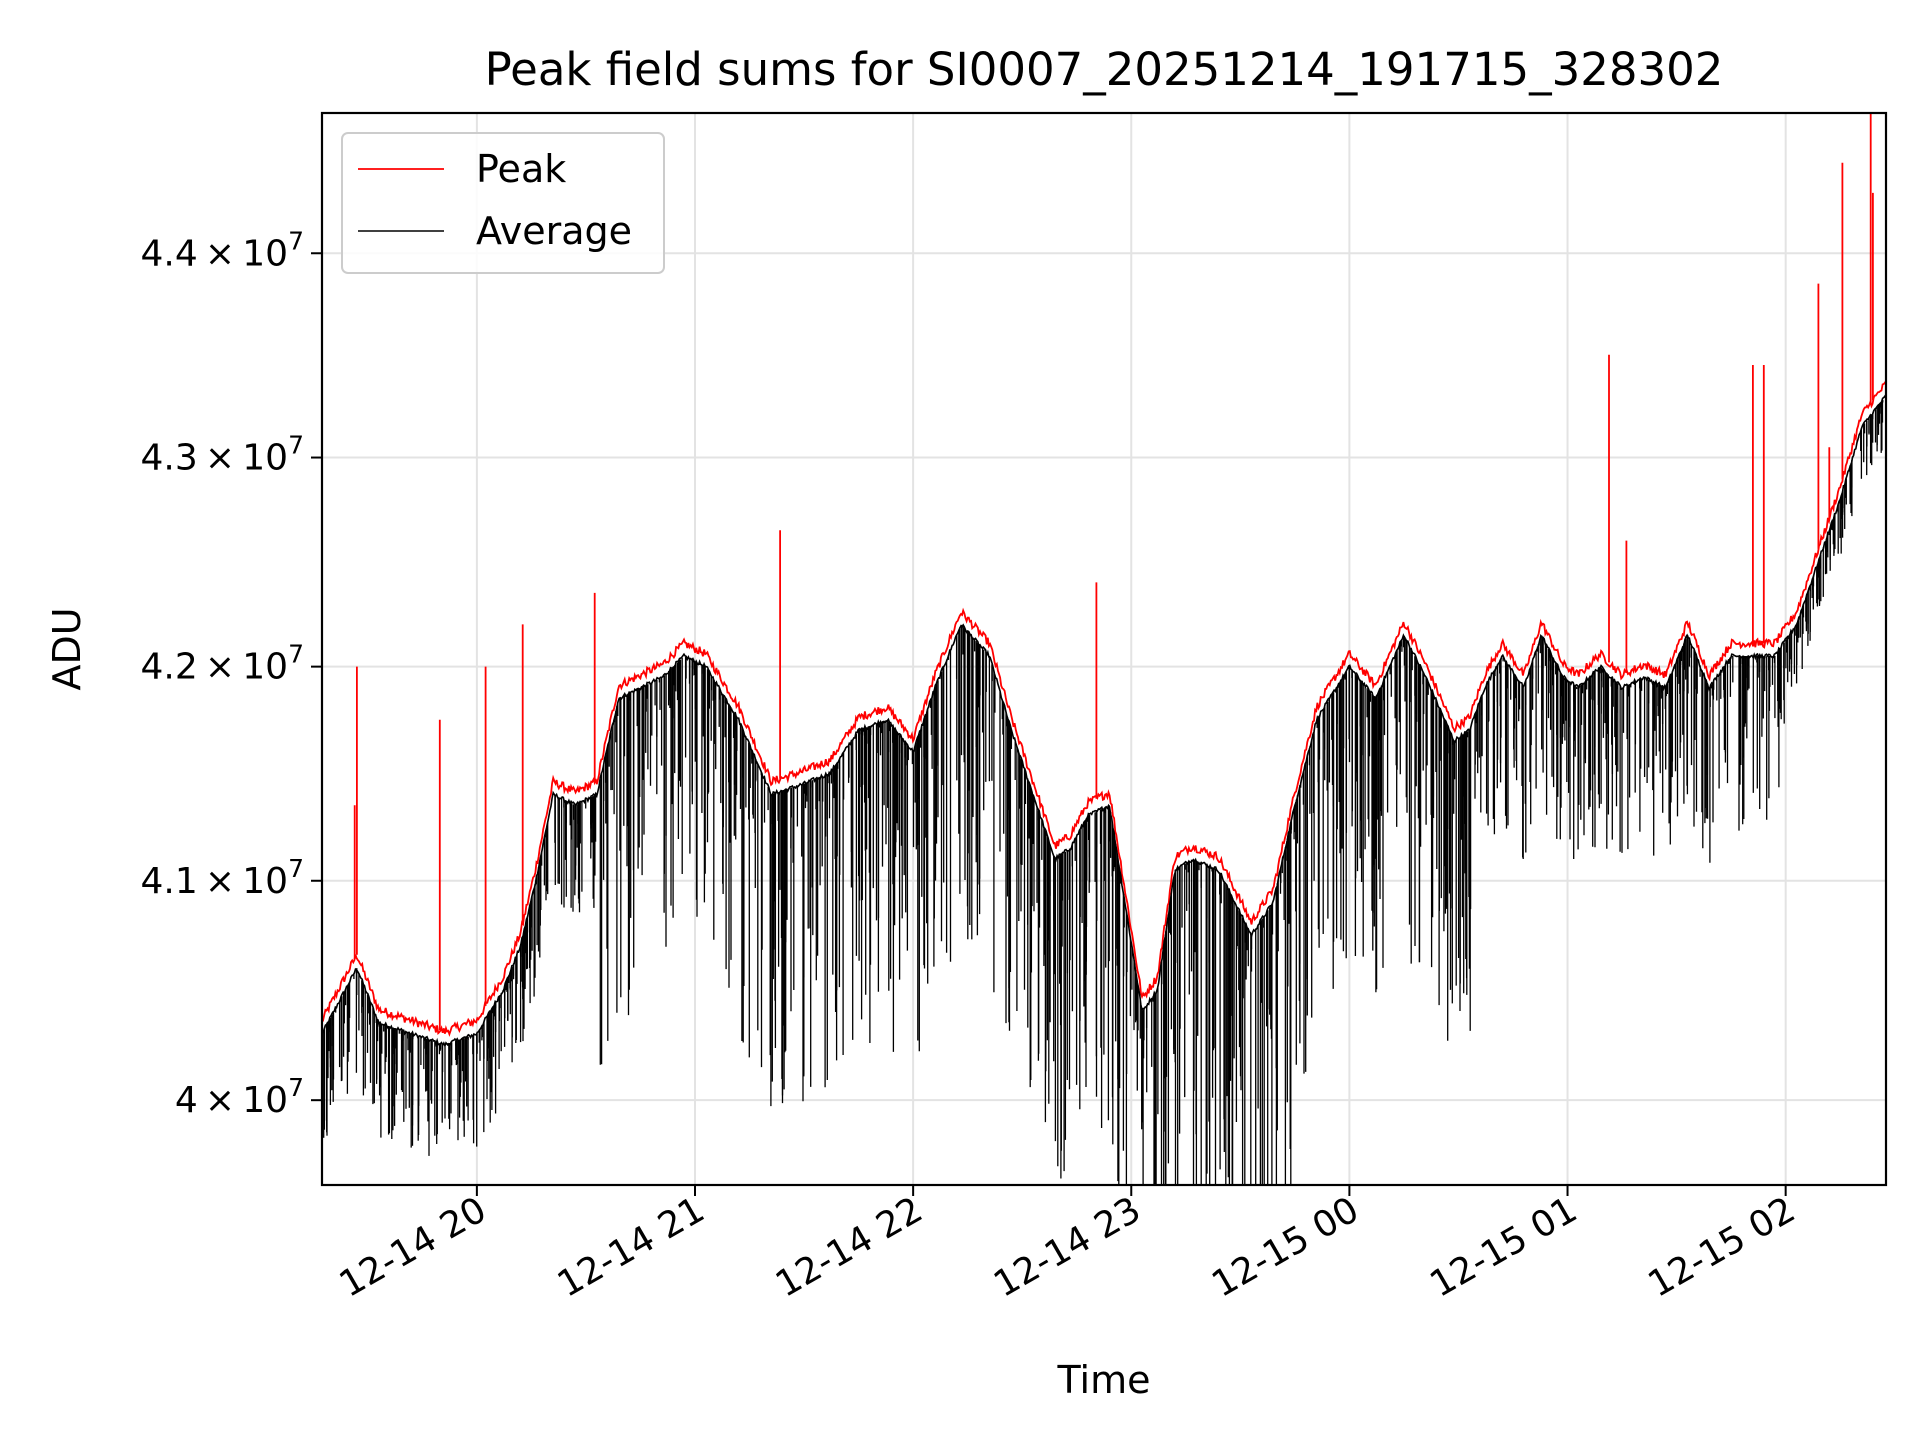 This screenshot has width=1920, height=1440. I want to click on x-axis-label: Time, so click(1104, 1380).